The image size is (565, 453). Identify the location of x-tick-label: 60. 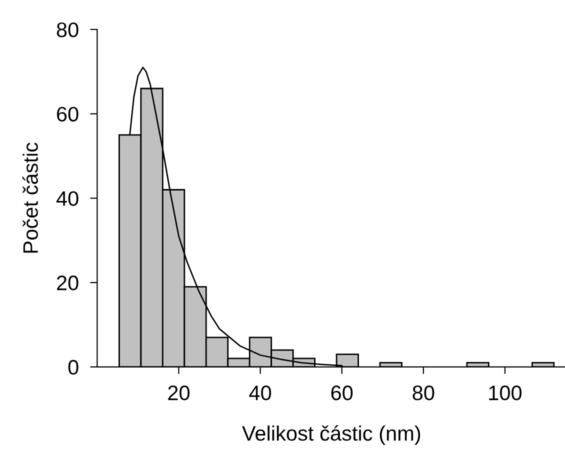
(342, 393).